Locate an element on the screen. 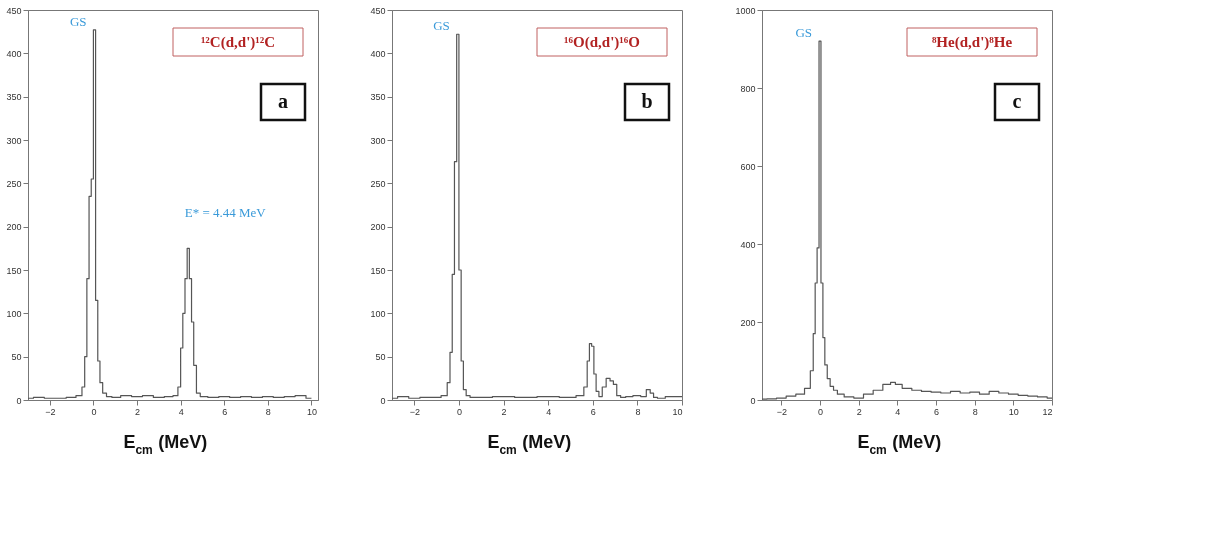 The width and height of the screenshot is (1220, 543). annotation: c is located at coordinates (1017, 101).